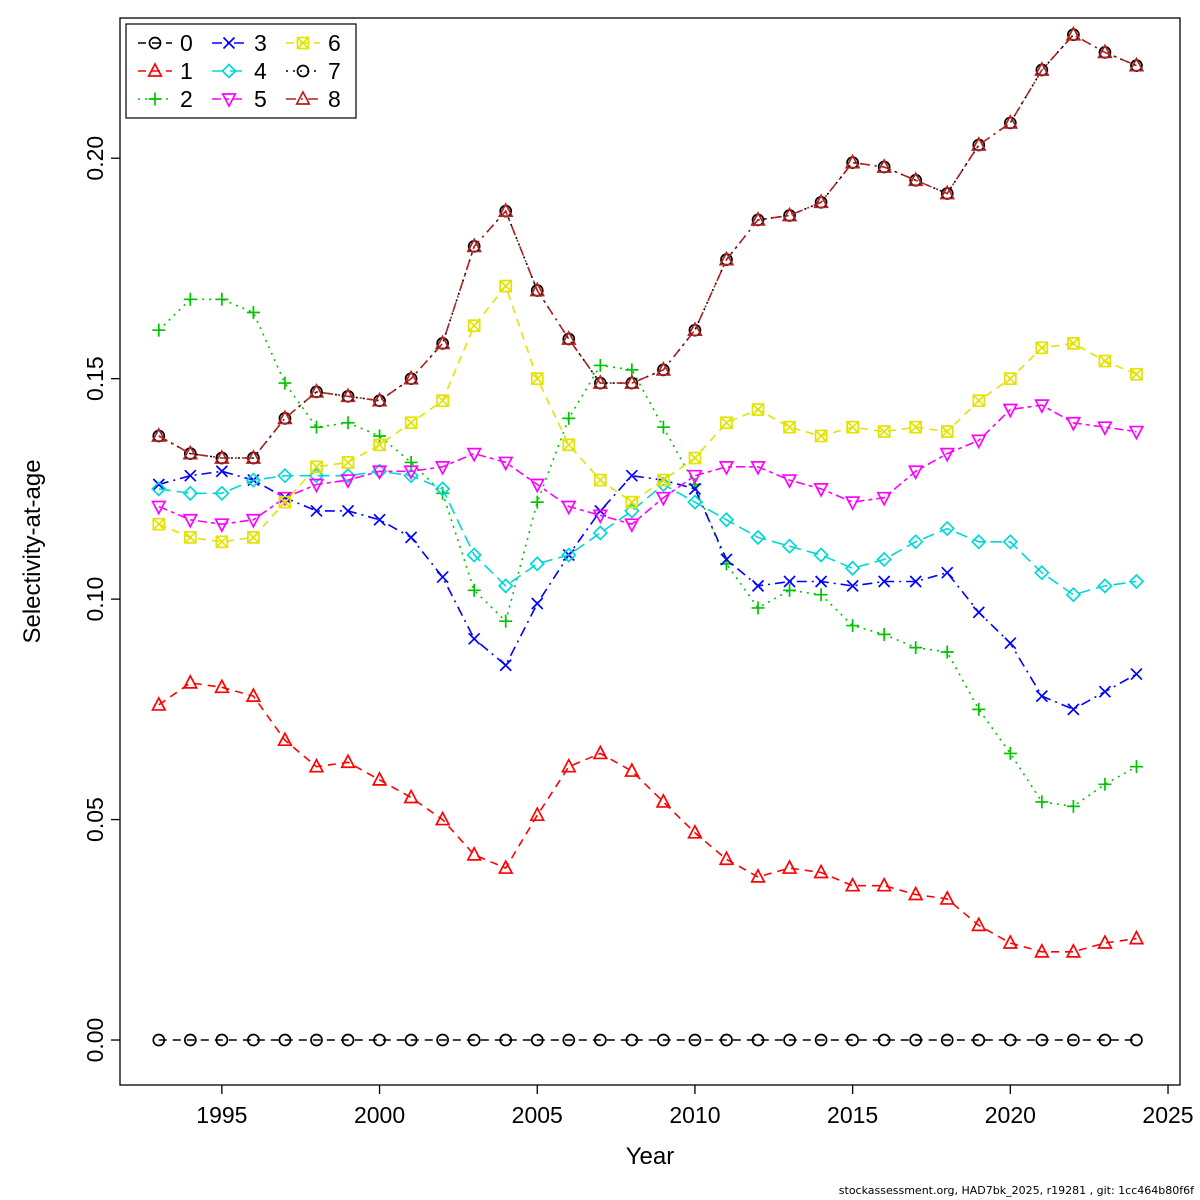 The height and width of the screenshot is (1200, 1200). Describe the element at coordinates (260, 99) in the screenshot. I see `legend-label: 5` at that location.